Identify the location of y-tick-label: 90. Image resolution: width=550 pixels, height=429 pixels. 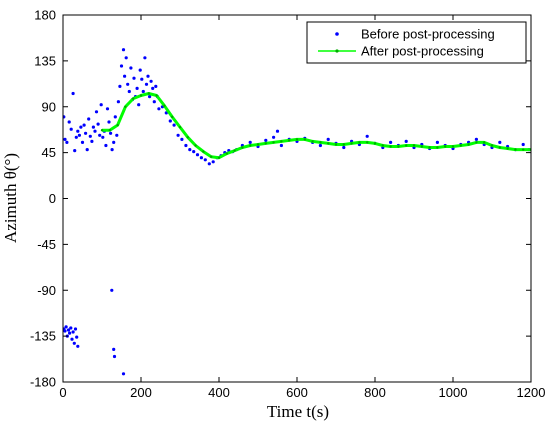
(49, 106).